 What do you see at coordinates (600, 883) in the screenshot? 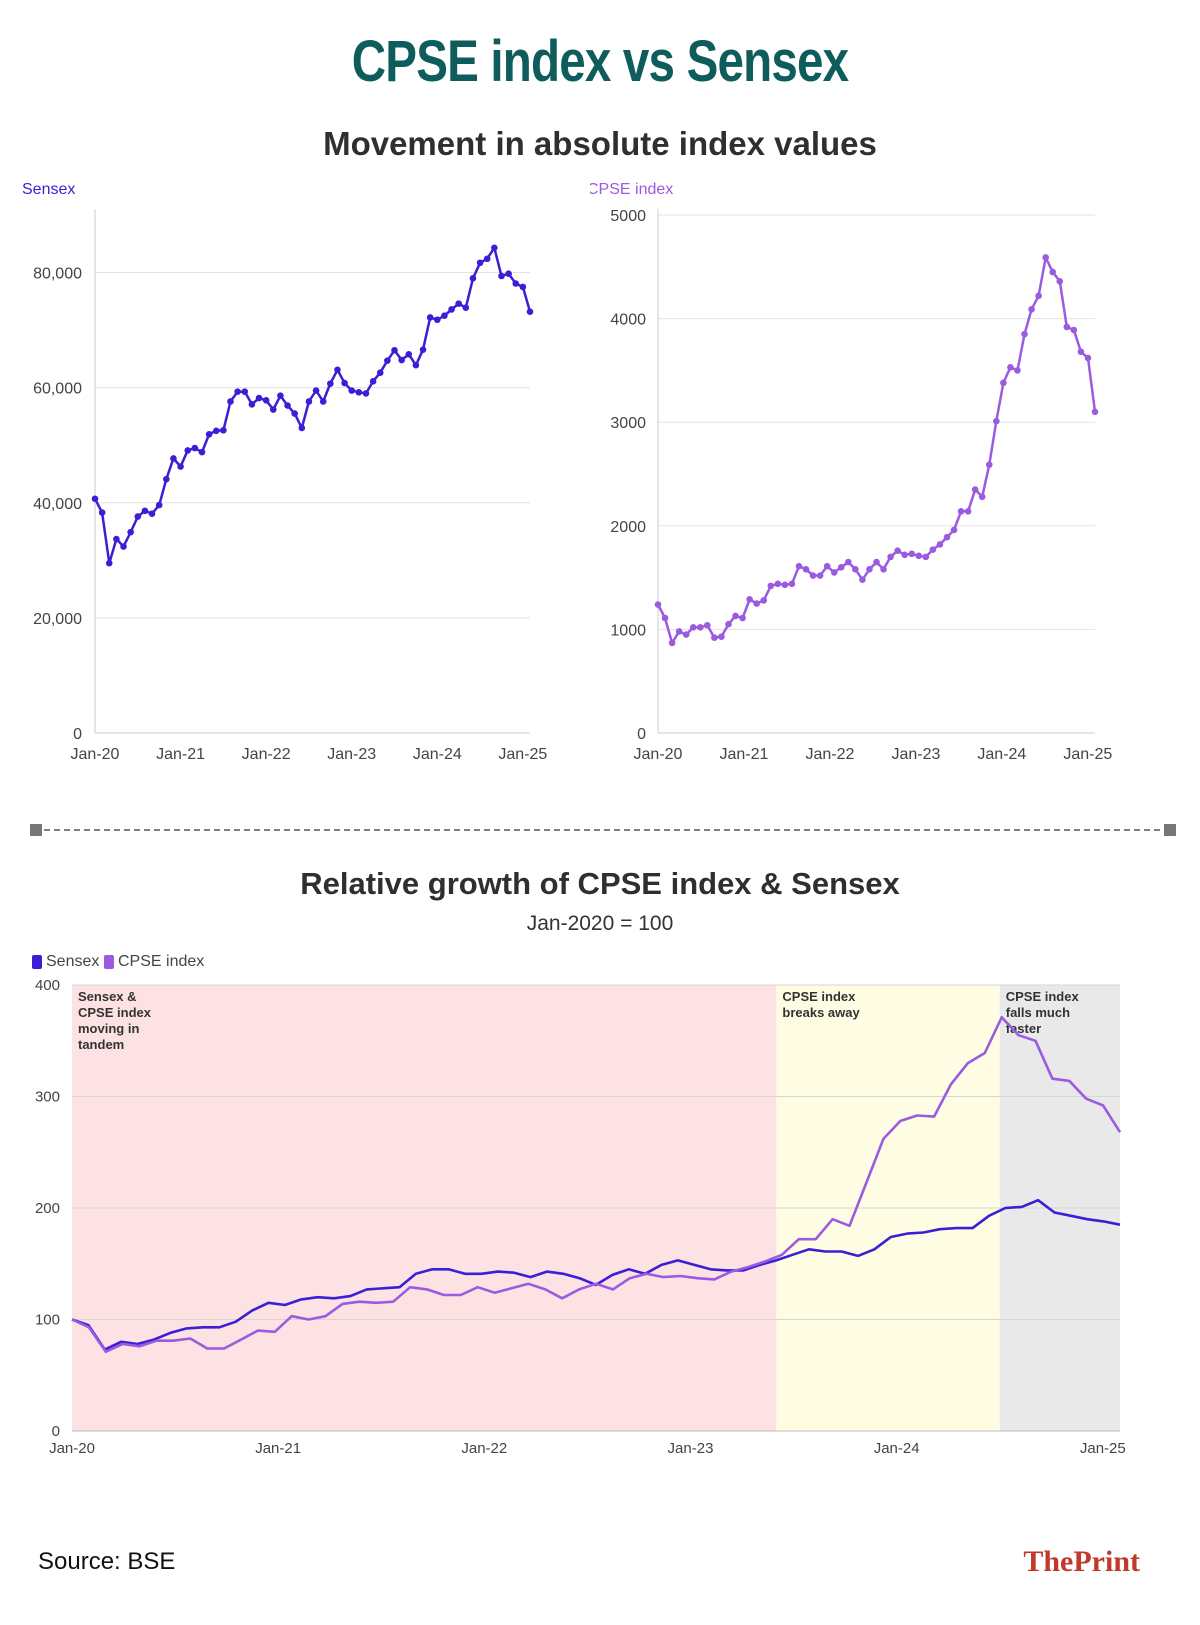
I see `relative-subtitle: Relative growth of CPSE index & Sensex` at bounding box center [600, 883].